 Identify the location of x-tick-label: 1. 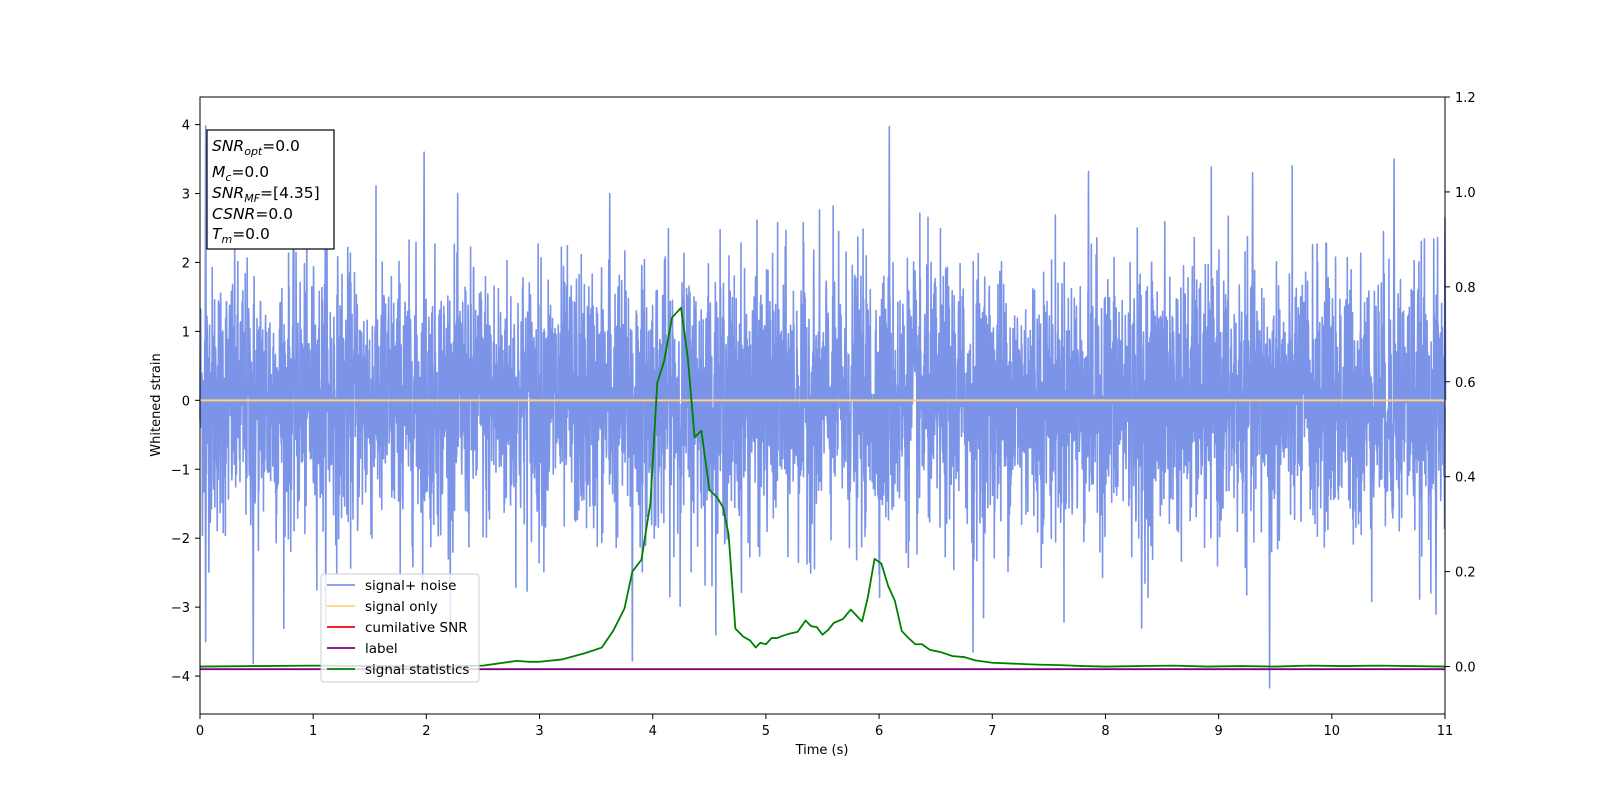
(313, 731).